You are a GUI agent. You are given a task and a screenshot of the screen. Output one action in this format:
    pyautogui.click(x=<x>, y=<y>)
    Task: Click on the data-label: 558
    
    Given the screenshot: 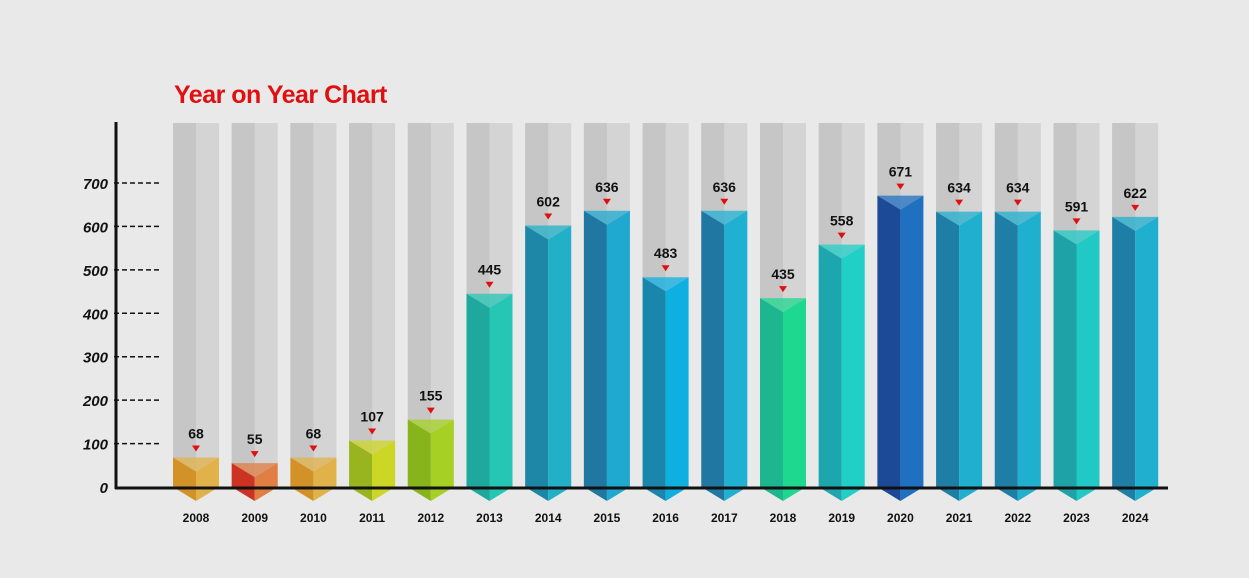 What is the action you would take?
    pyautogui.click(x=842, y=221)
    